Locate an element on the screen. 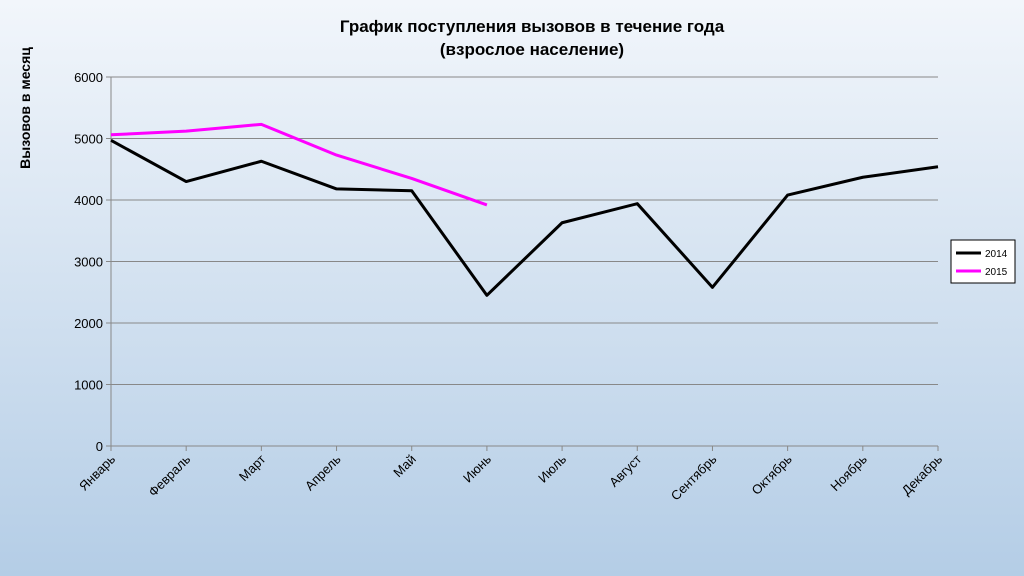 The width and height of the screenshot is (1024, 576). x-tick-label: Июнь is located at coordinates (477, 468).